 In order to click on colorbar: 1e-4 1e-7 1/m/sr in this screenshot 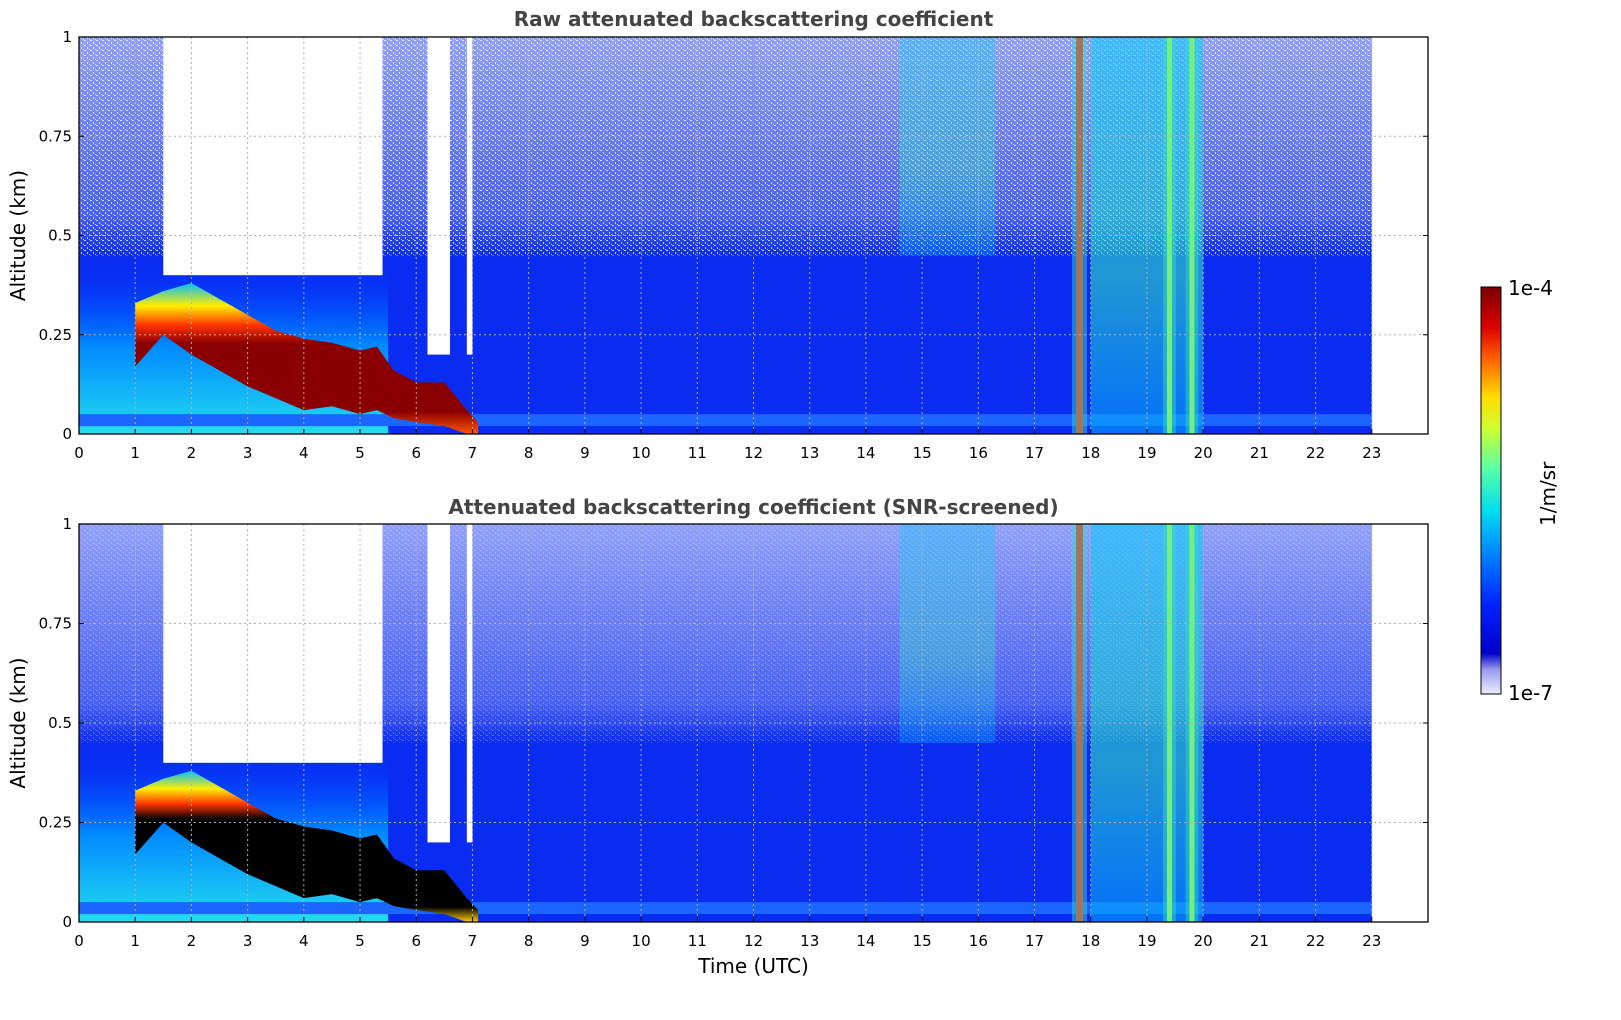, I will do `click(1520, 490)`.